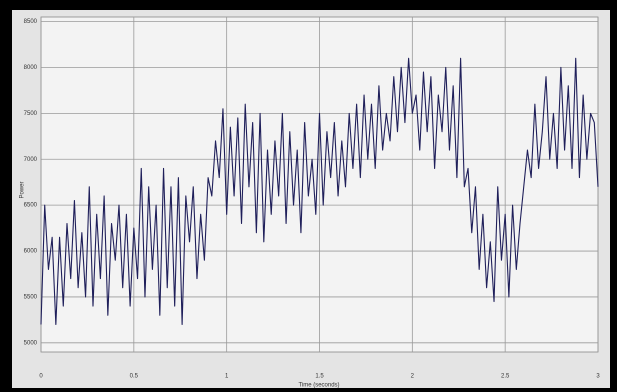  What do you see at coordinates (31, 160) in the screenshot?
I see `y-tick-label: 7000` at bounding box center [31, 160].